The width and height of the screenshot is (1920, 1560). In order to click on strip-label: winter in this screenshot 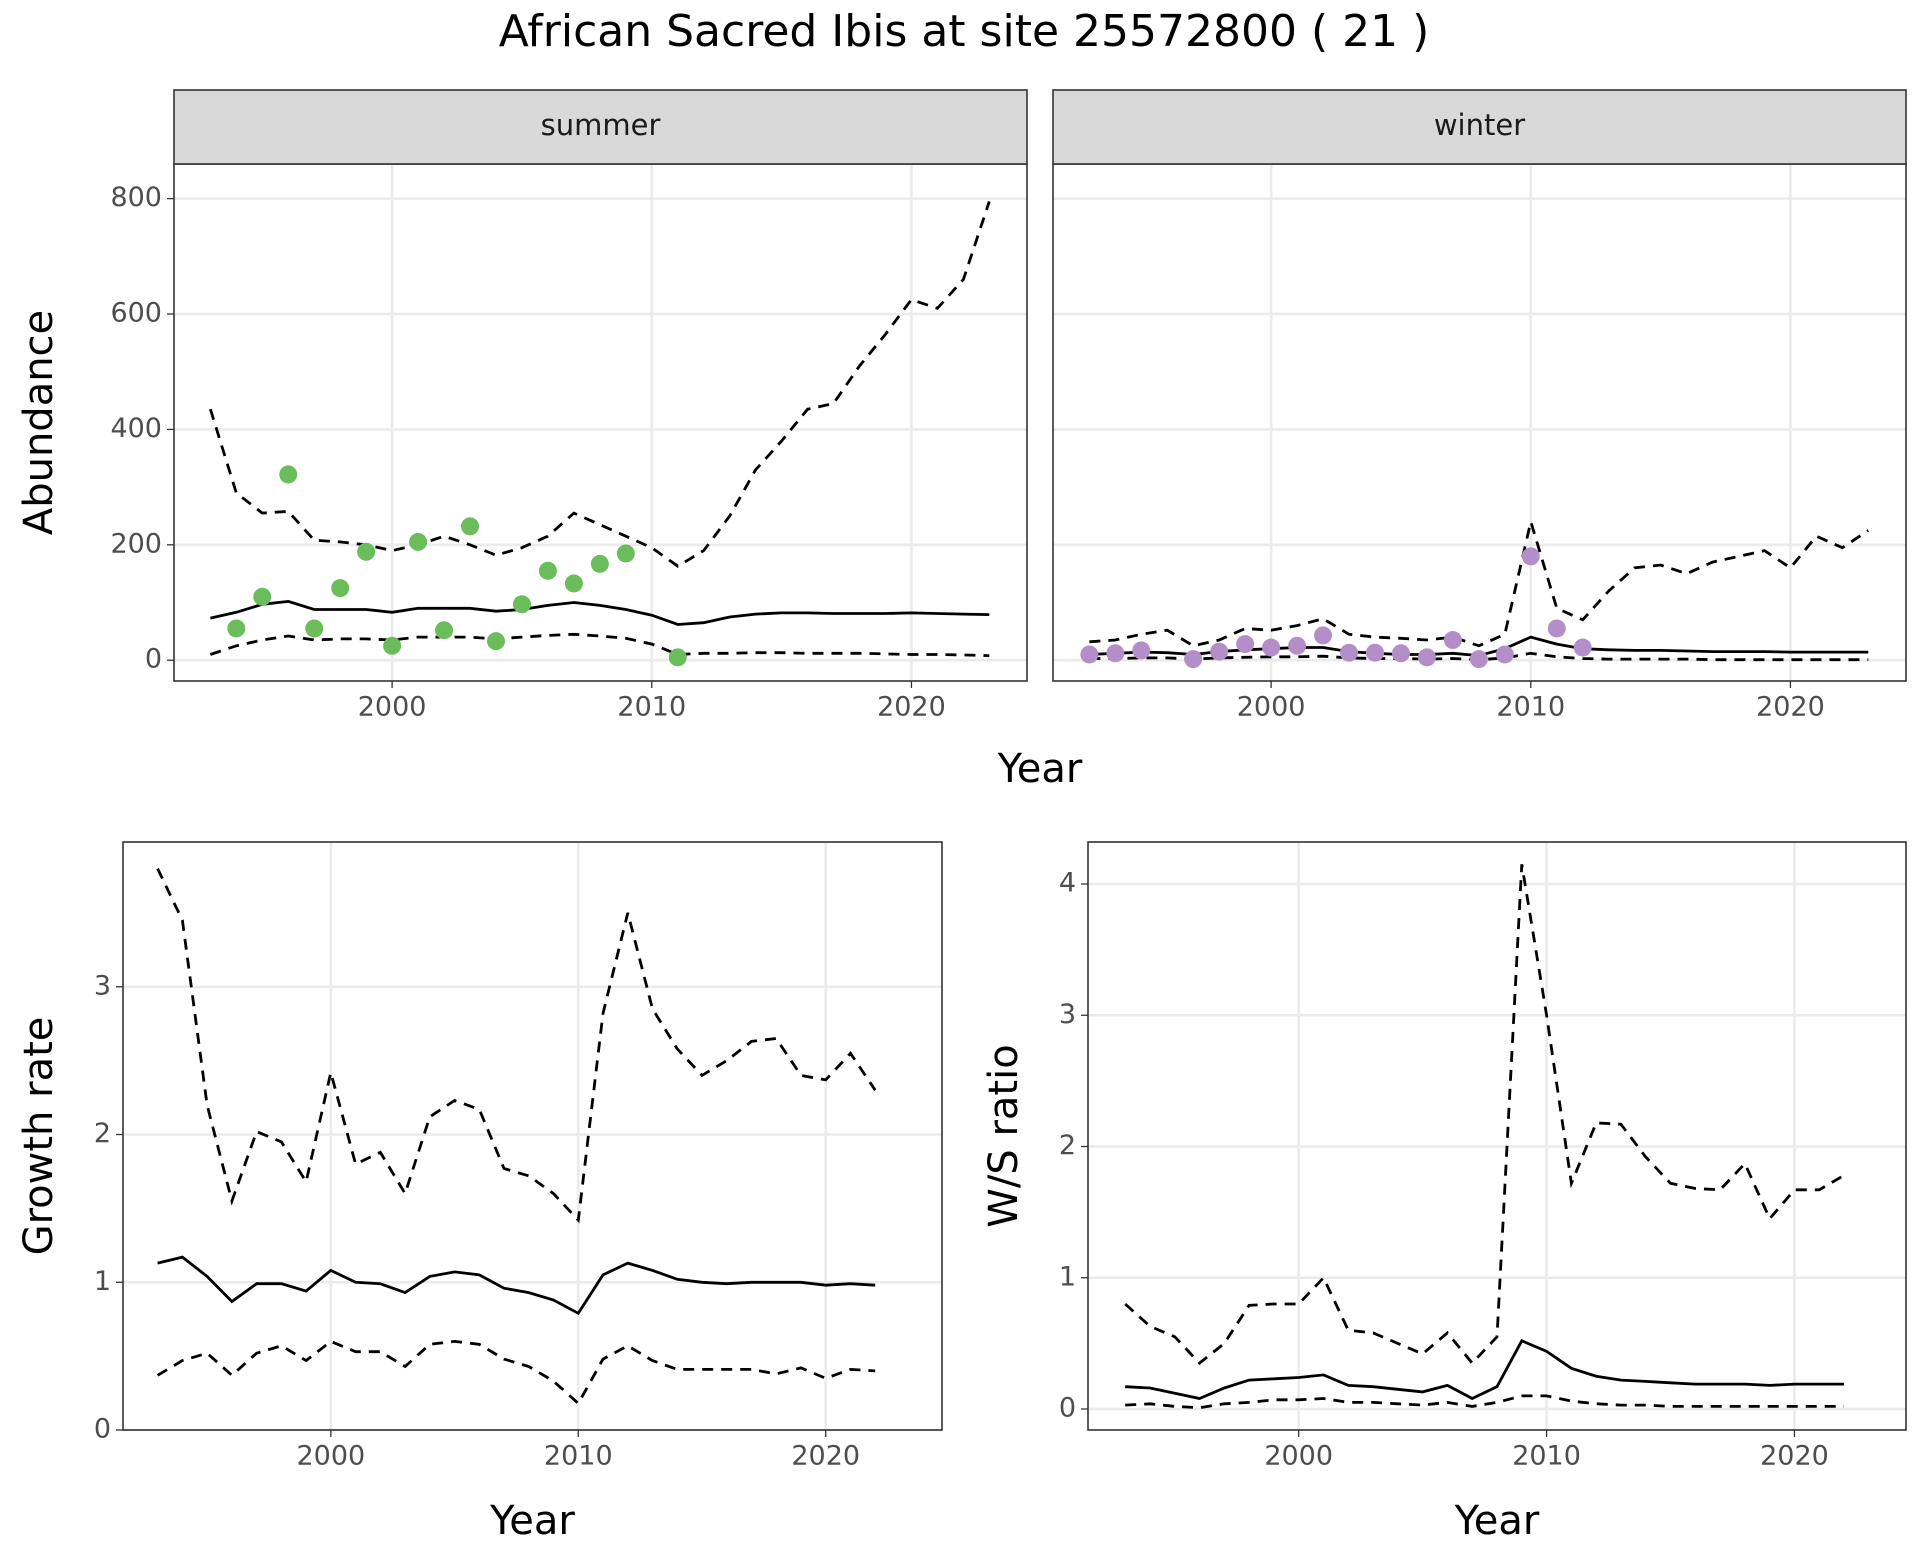, I will do `click(1479, 125)`.